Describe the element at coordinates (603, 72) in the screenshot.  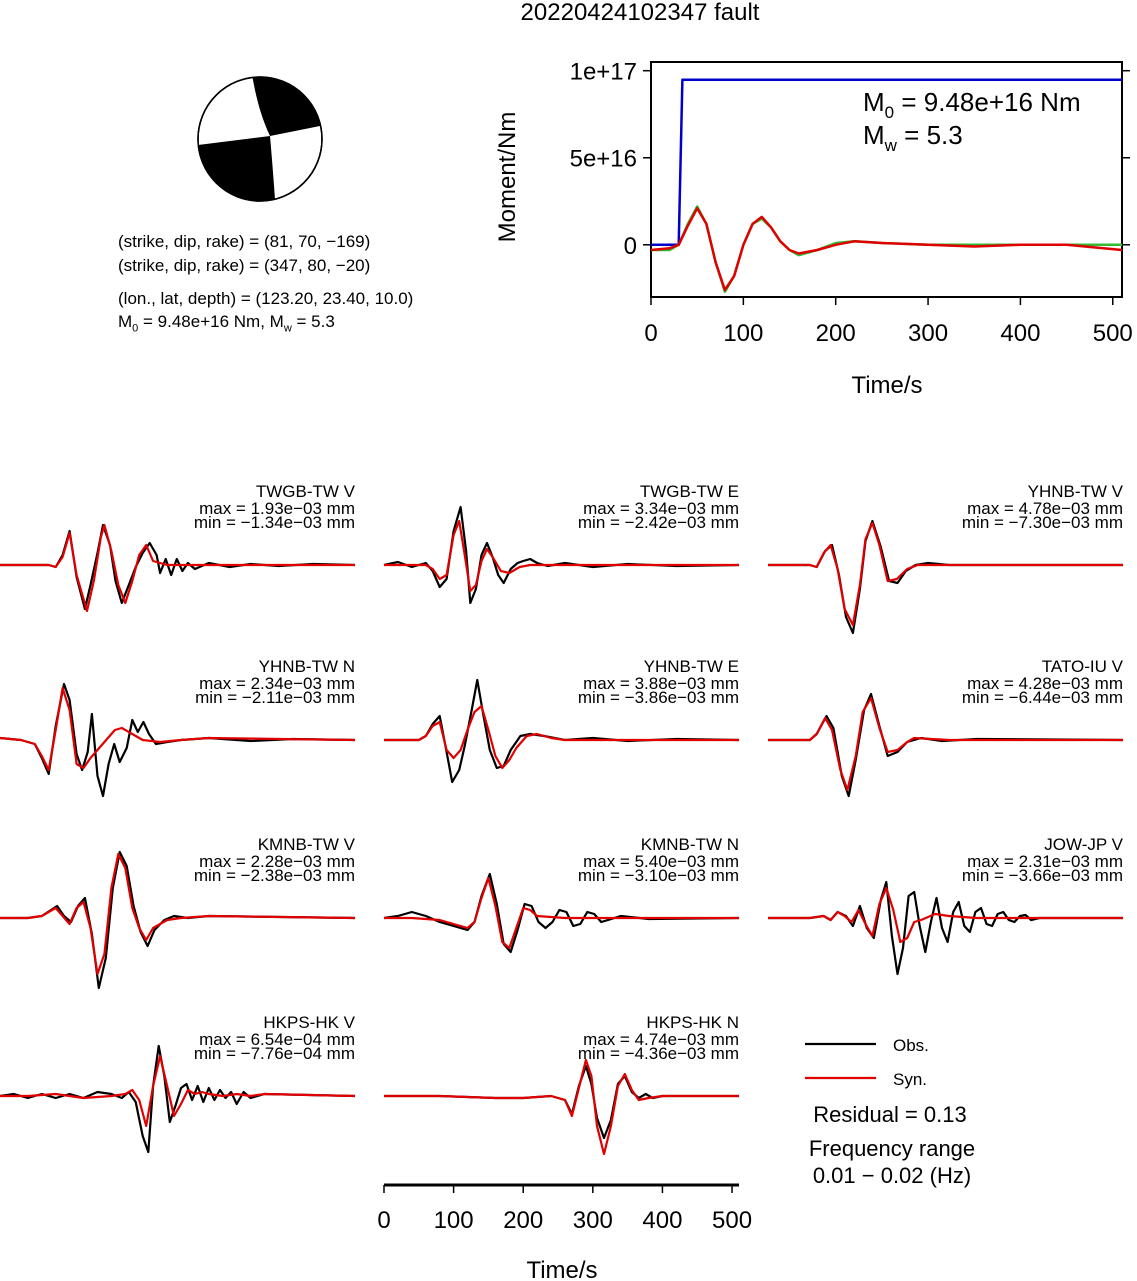
I see `y-tick-label: 1e+17` at that location.